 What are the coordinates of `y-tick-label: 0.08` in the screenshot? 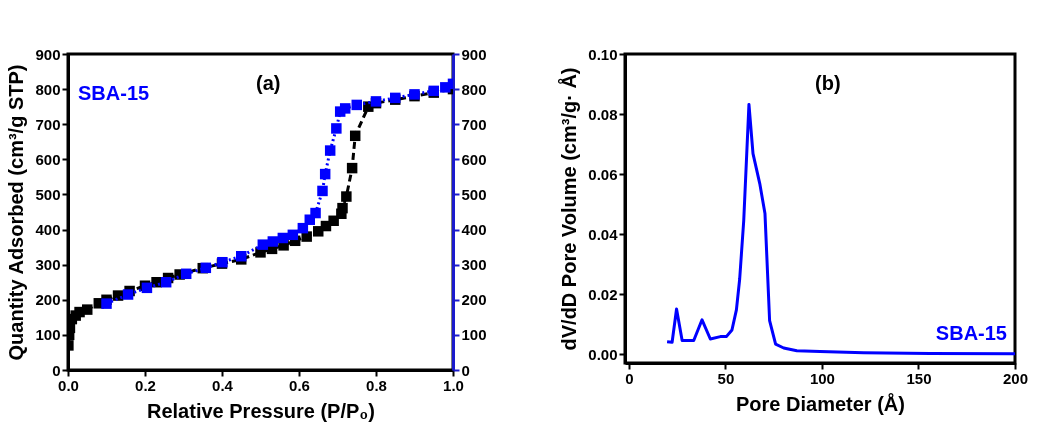 It's located at (603, 114).